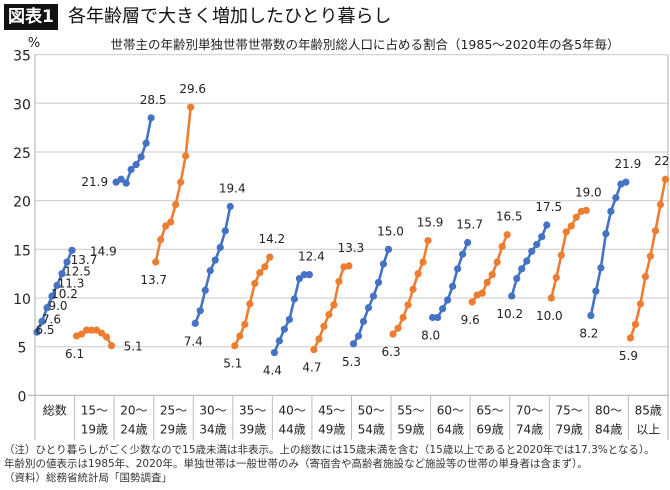 Image resolution: width=670 pixels, height=490 pixels. What do you see at coordinates (22, 300) in the screenshot?
I see `y-tick-label: 10` at bounding box center [22, 300].